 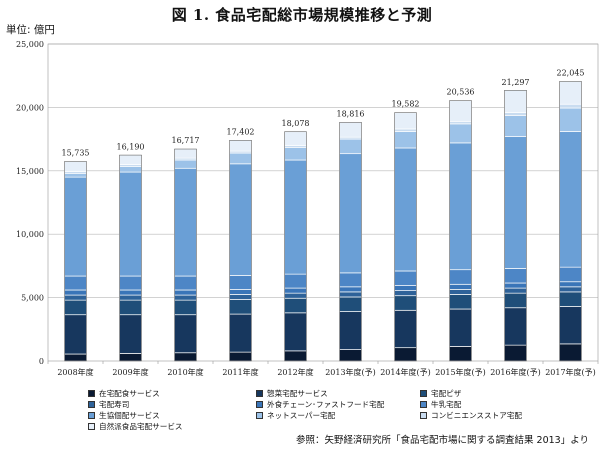 I want to click on total-label: 16,190, so click(x=131, y=147).